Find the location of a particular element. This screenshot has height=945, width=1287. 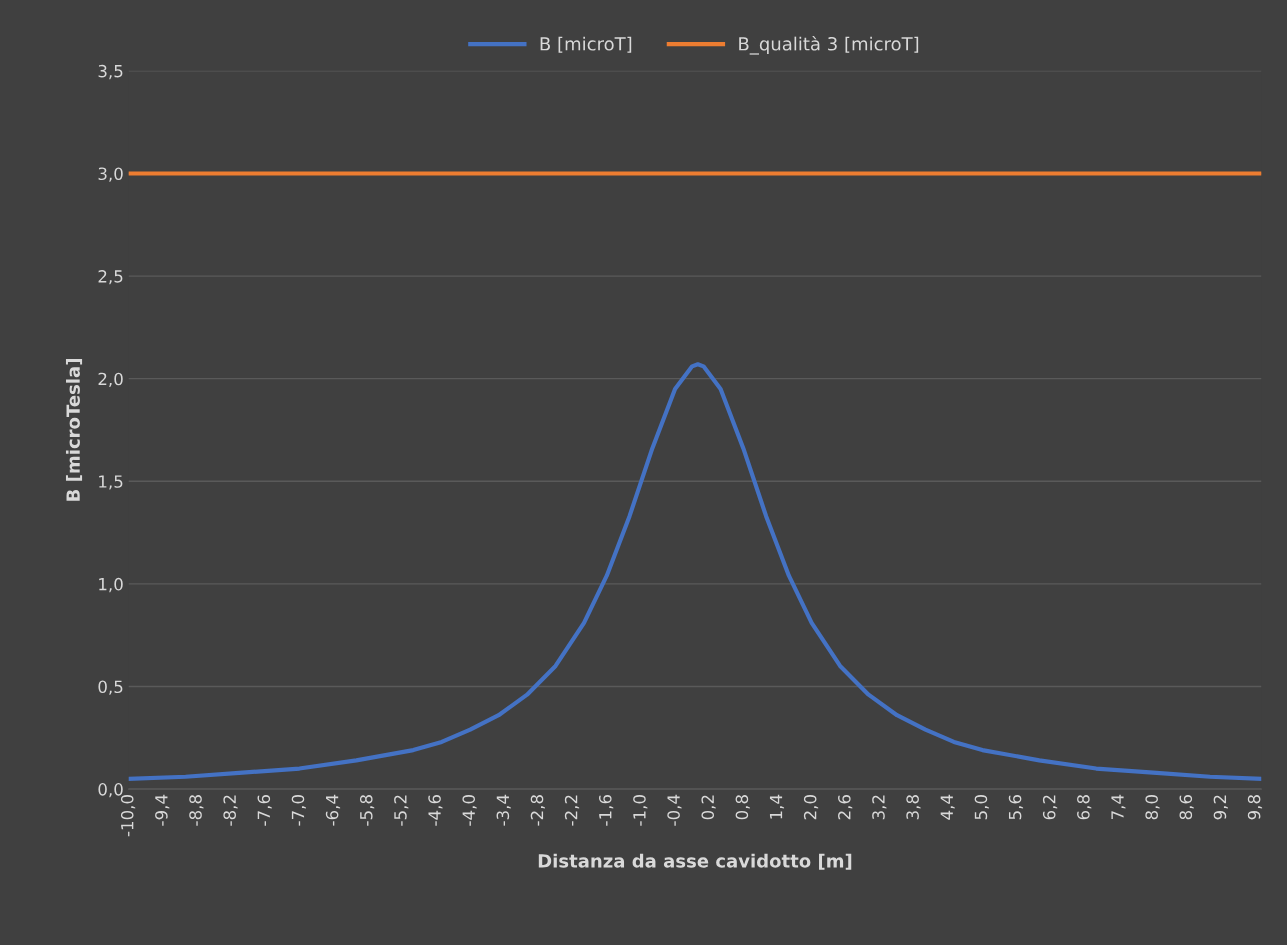

x-tick-label: -5,2 is located at coordinates (401, 810).